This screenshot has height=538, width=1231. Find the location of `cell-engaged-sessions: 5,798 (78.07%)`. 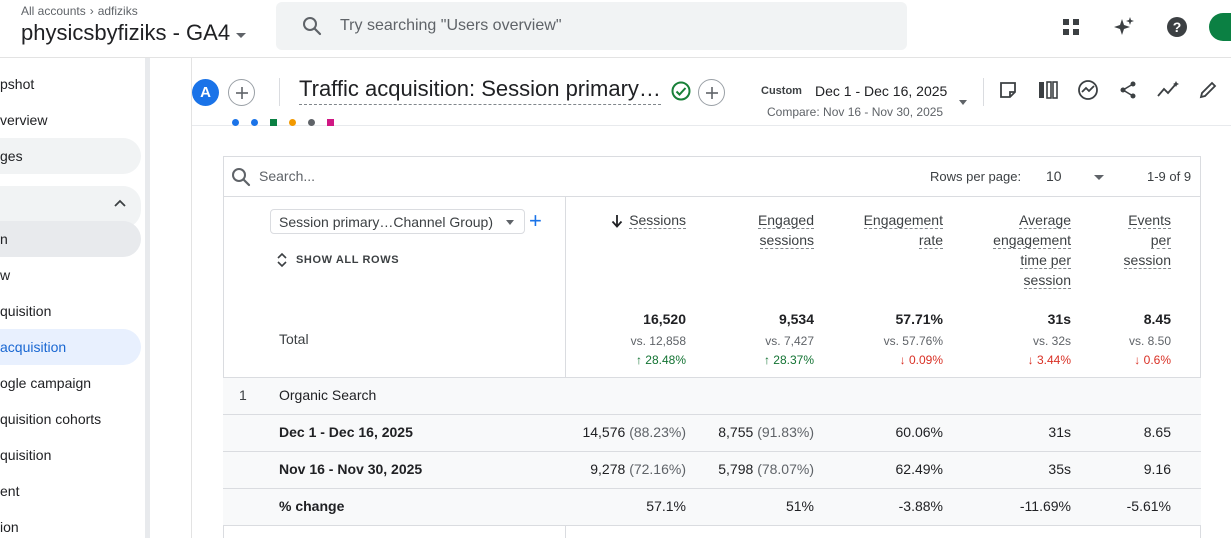

cell-engaged-sessions: 5,798 (78.07%) is located at coordinates (766, 469).